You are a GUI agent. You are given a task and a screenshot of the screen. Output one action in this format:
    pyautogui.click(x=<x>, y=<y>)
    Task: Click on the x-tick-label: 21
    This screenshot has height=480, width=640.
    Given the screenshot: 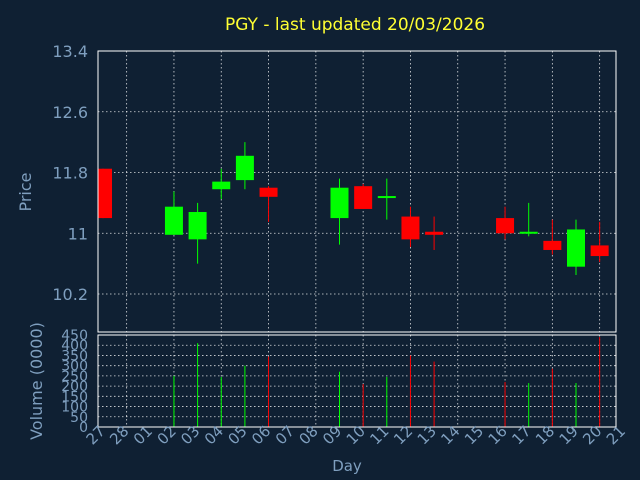 What is the action you would take?
    pyautogui.click(x=616, y=435)
    